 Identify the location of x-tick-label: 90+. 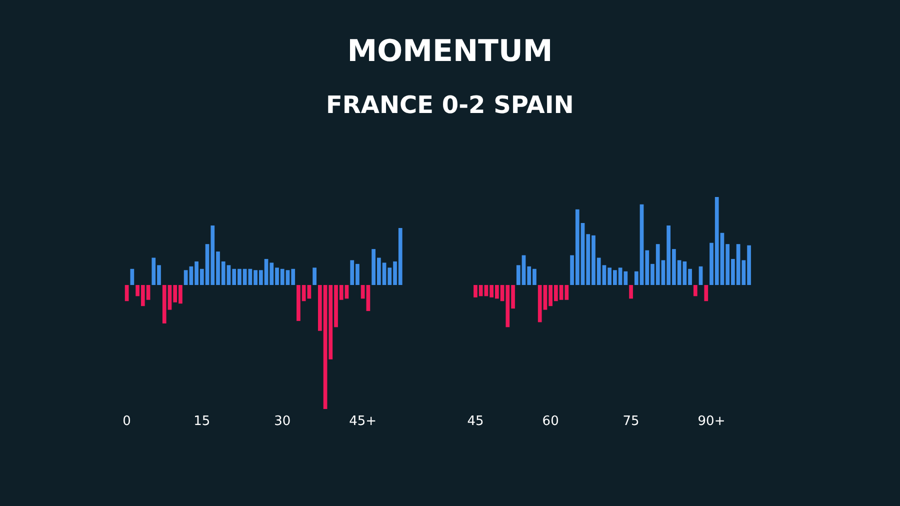
(712, 421).